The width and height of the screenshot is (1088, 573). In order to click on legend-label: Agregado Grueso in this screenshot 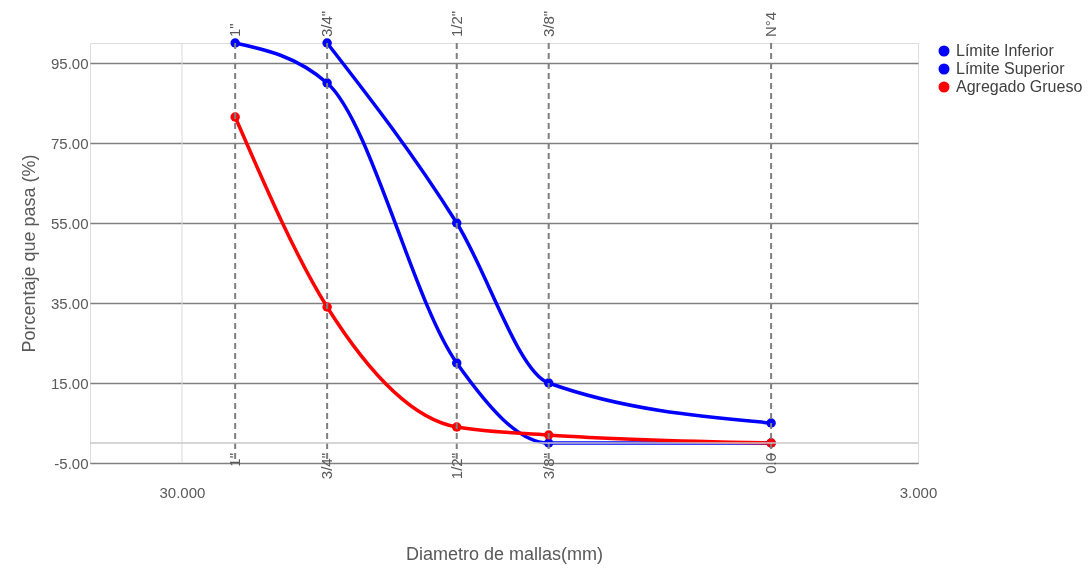, I will do `click(1019, 86)`.